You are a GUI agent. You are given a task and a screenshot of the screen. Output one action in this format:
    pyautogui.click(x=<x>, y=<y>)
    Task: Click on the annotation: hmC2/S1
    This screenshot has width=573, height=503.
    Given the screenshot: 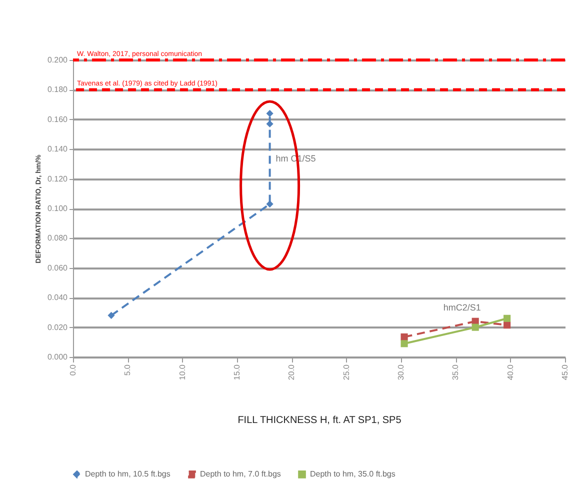 What is the action you would take?
    pyautogui.click(x=462, y=307)
    